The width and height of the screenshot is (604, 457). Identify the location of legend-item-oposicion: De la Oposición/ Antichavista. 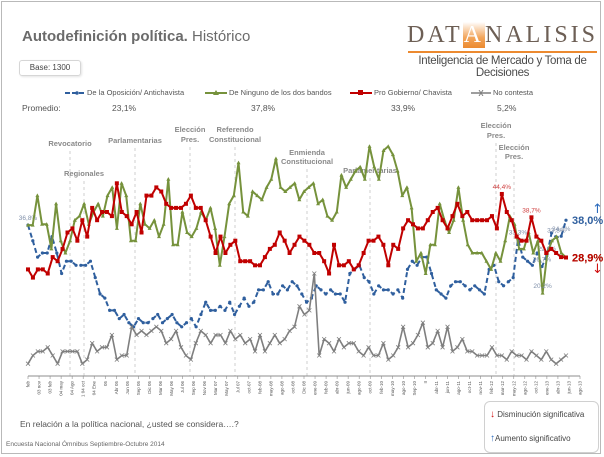
(124, 92).